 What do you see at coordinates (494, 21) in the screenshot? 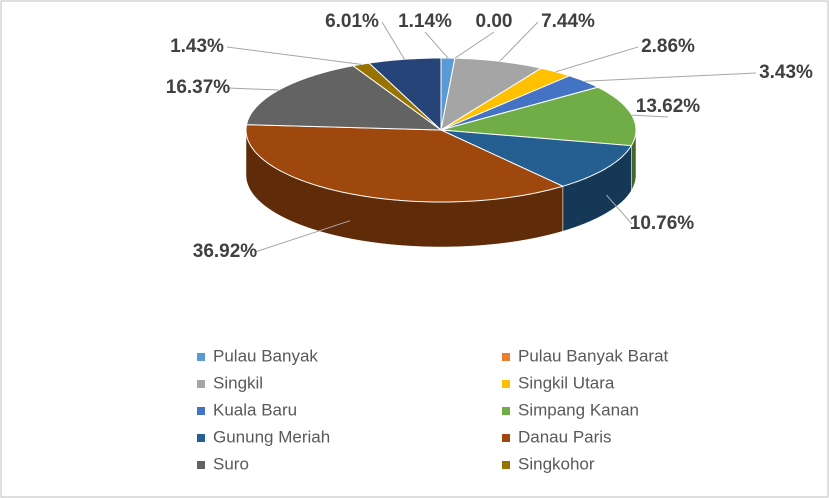
I see `value-label: 0.00` at bounding box center [494, 21].